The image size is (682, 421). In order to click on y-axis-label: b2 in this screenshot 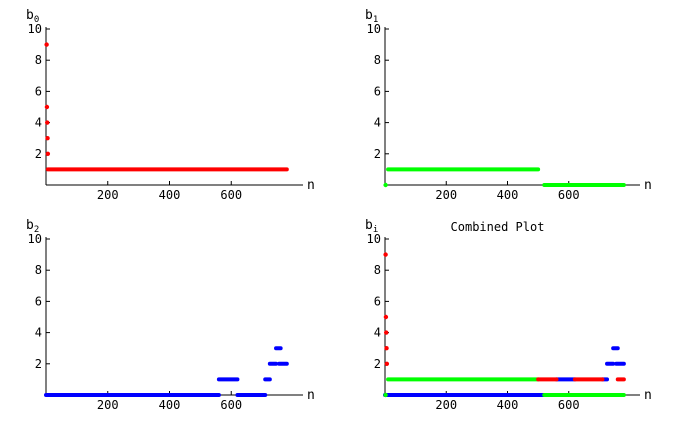, I will do `click(32, 226)`.